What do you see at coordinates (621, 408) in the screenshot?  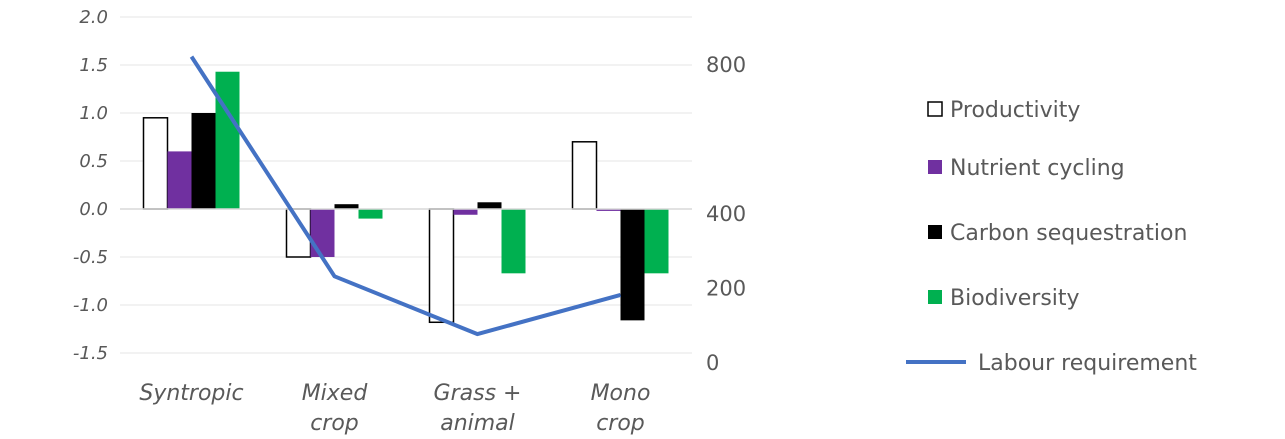 I see `x-axis-tick-label: Mono crop` at bounding box center [621, 408].